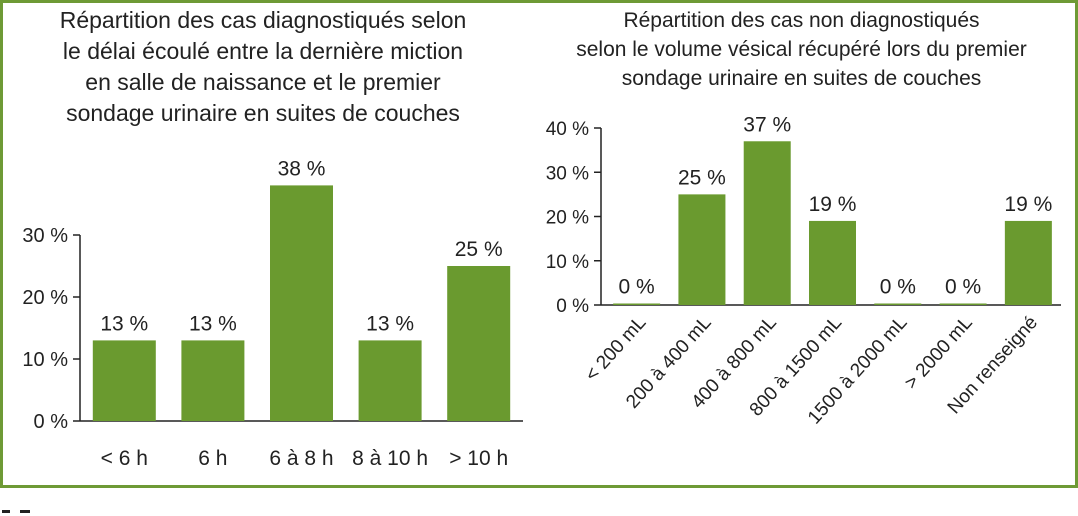 The height and width of the screenshot is (516, 1078). I want to click on x-category-label: < 6 h, so click(124, 458).